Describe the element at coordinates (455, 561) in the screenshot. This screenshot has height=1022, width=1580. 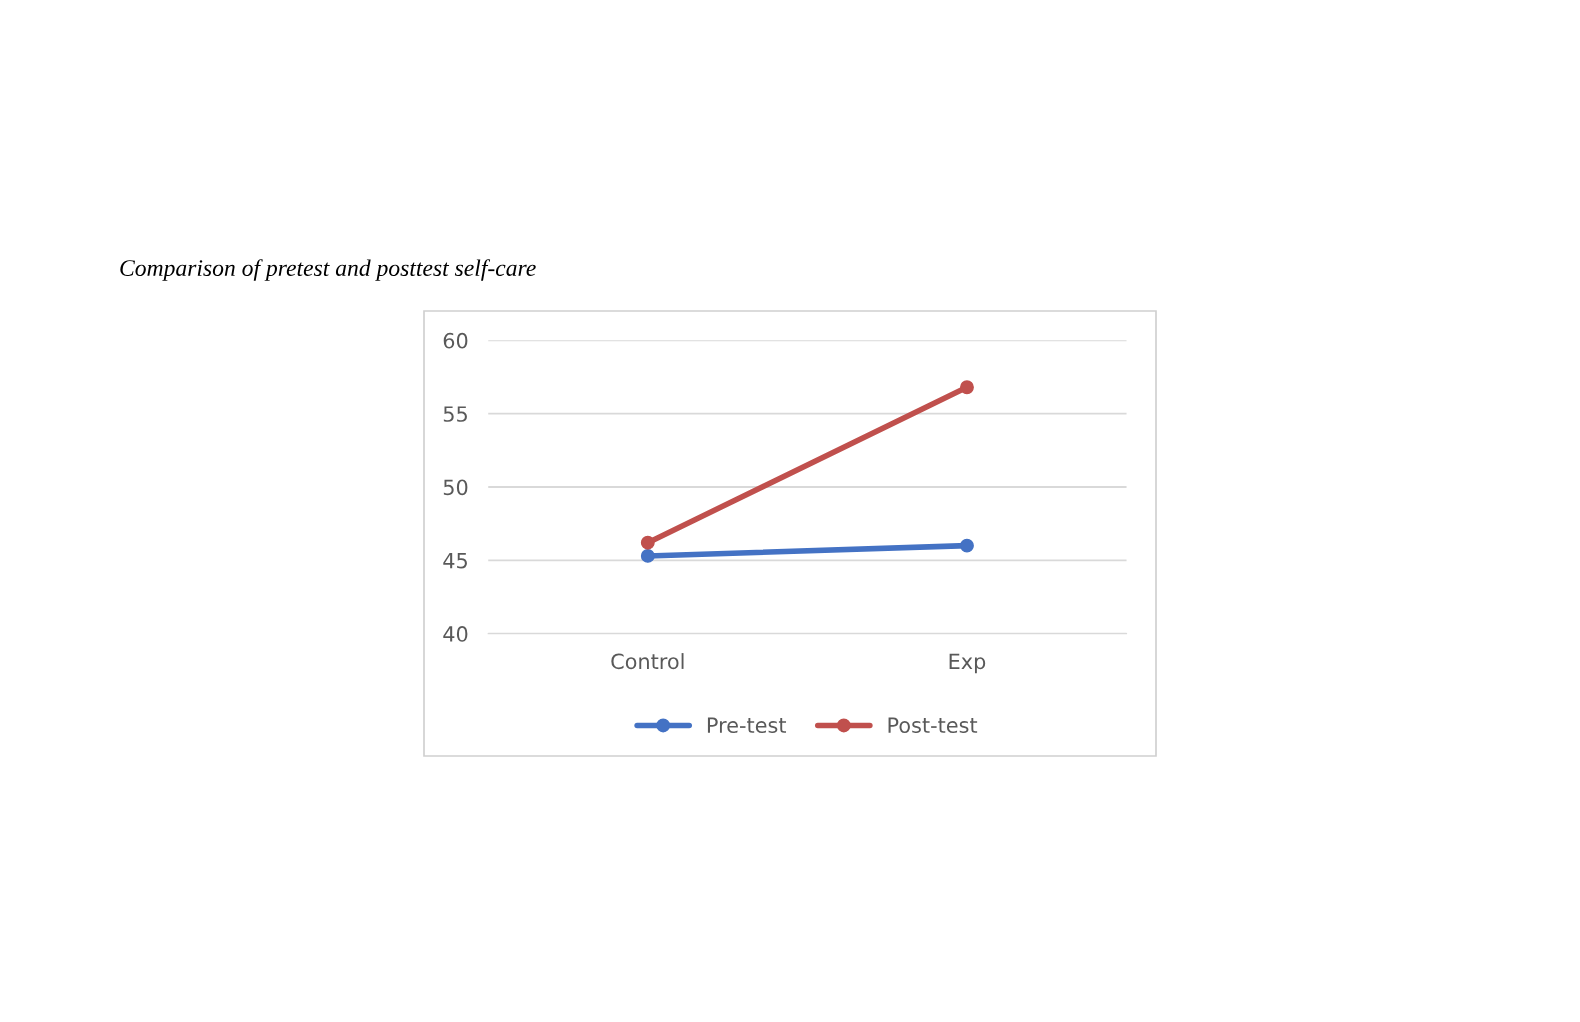
I see `y-tick-label: 45` at that location.